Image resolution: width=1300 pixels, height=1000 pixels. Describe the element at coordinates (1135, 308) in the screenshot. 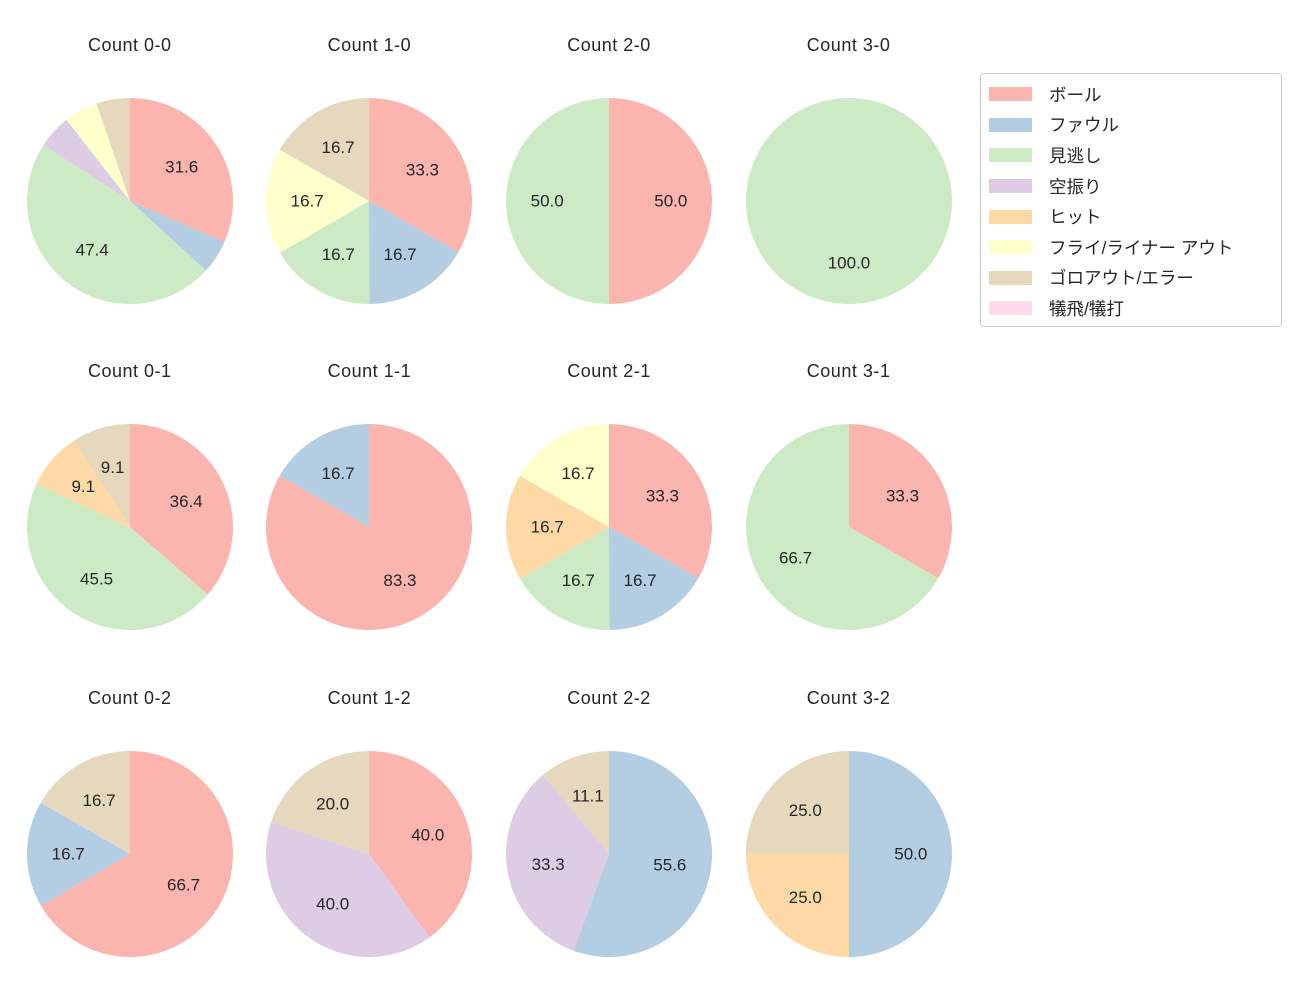

I see `legend-item: 犠飛/犠打` at that location.